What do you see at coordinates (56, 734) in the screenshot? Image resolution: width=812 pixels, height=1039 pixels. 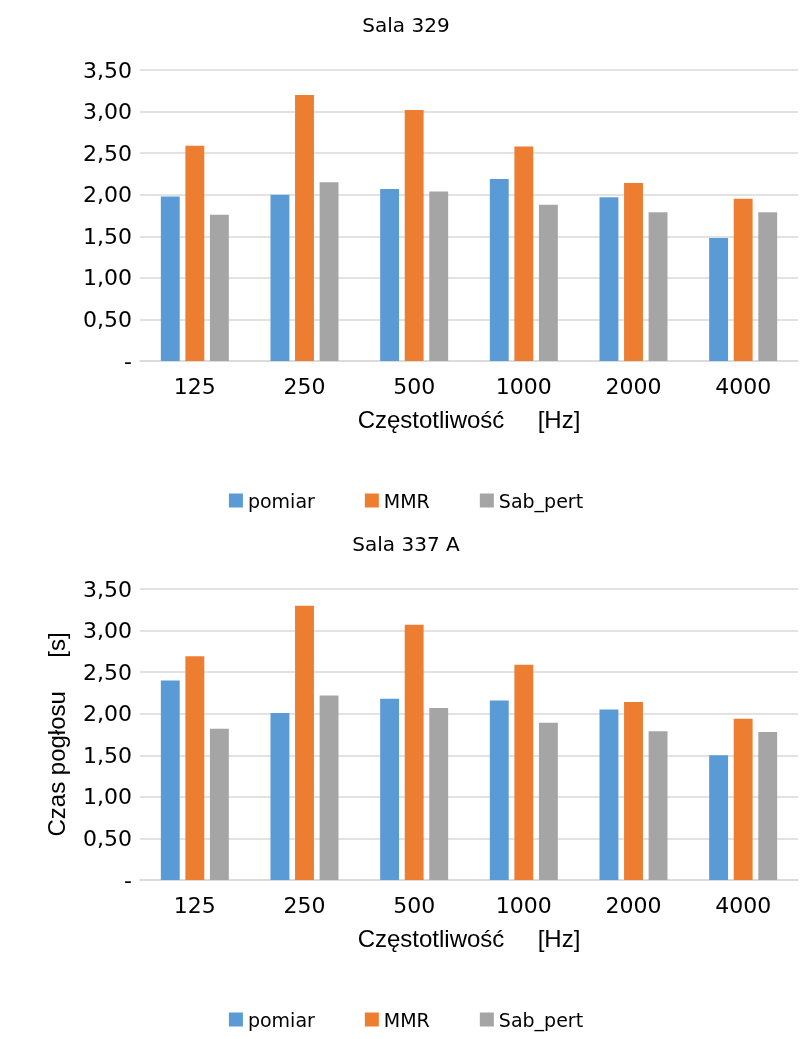 I see `y-axis-title: Czas pogłosu [s]` at bounding box center [56, 734].